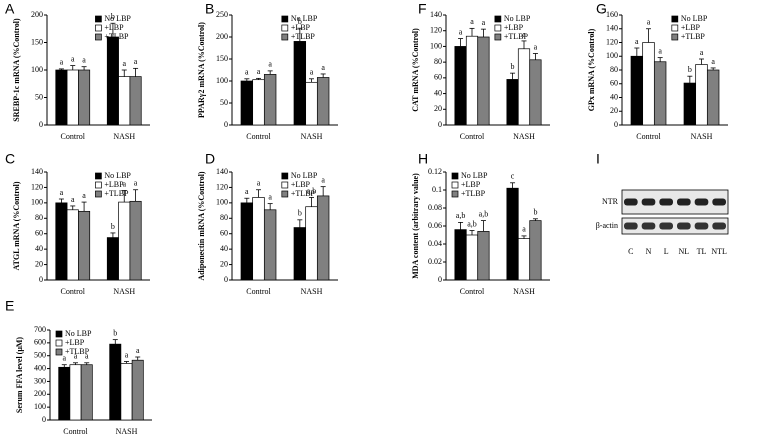 The width and height of the screenshot is (760, 445). Describe the element at coordinates (222, 14) in the screenshot. I see `y-tick-label: 250` at that location.